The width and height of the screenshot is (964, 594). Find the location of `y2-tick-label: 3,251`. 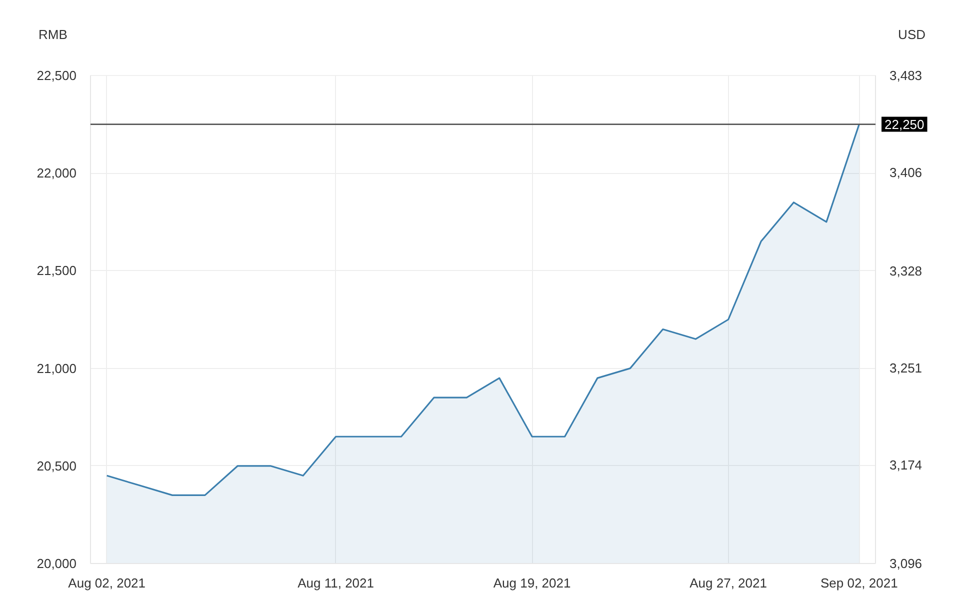

y2-tick-label: 3,251 is located at coordinates (906, 368).